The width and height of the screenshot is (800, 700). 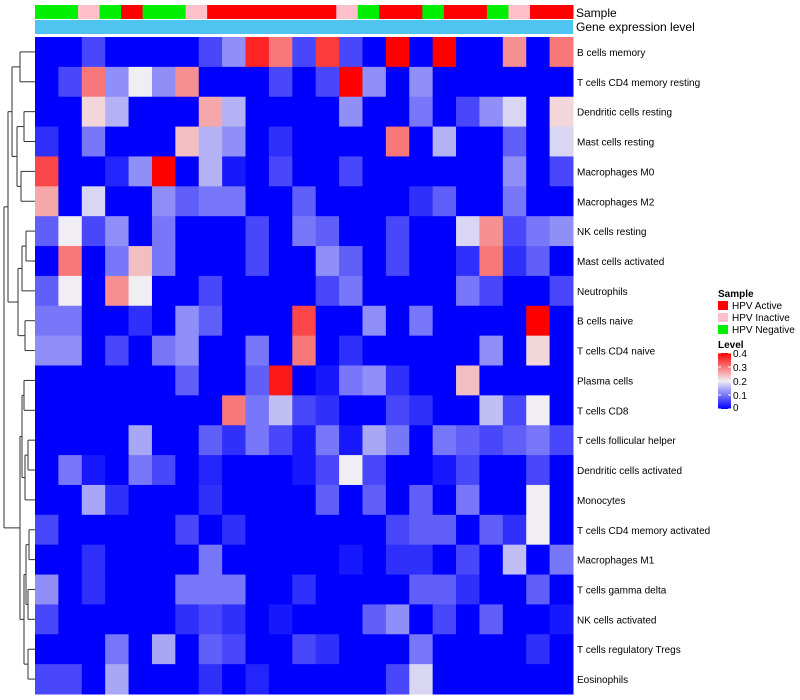 What do you see at coordinates (611, 232) in the screenshot?
I see `row-label: NK cells resting` at bounding box center [611, 232].